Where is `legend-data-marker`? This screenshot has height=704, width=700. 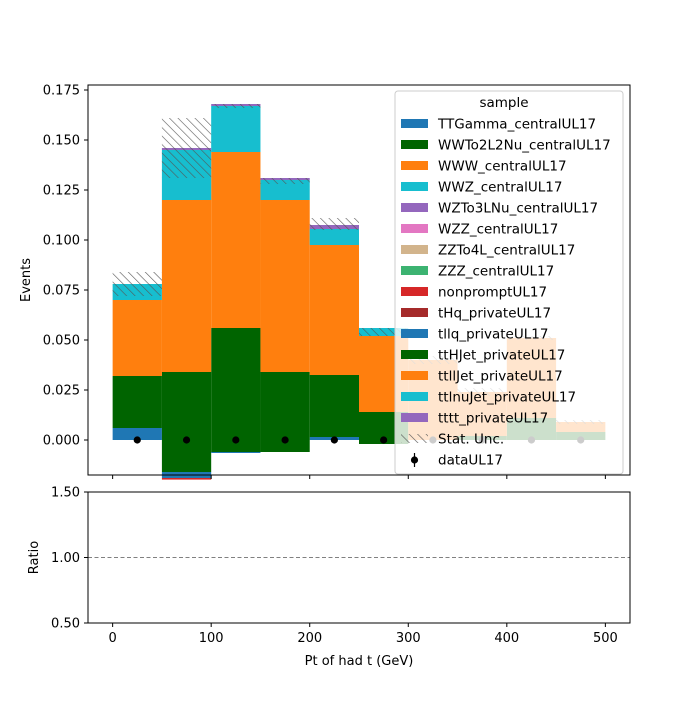 legend-data-marker is located at coordinates (414, 460).